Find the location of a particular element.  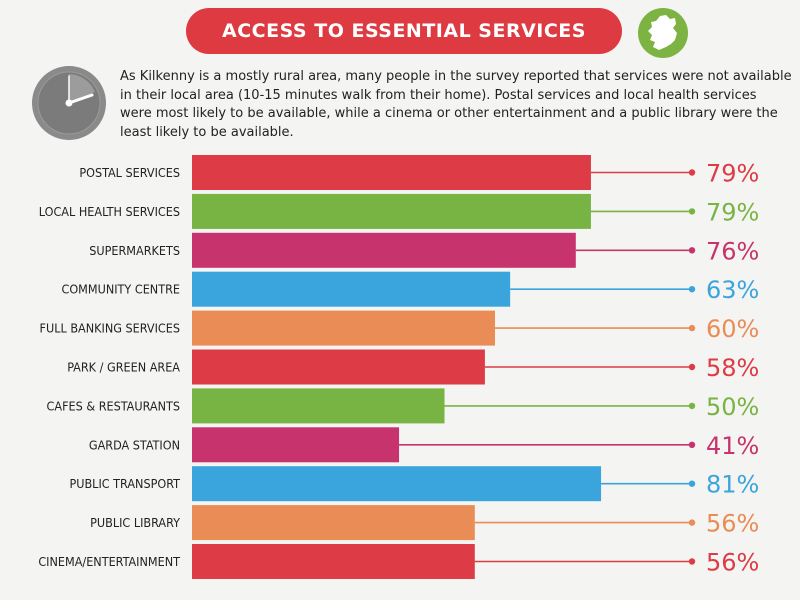

category-label: PUBLIC TRANSPORT is located at coordinates (124, 483).